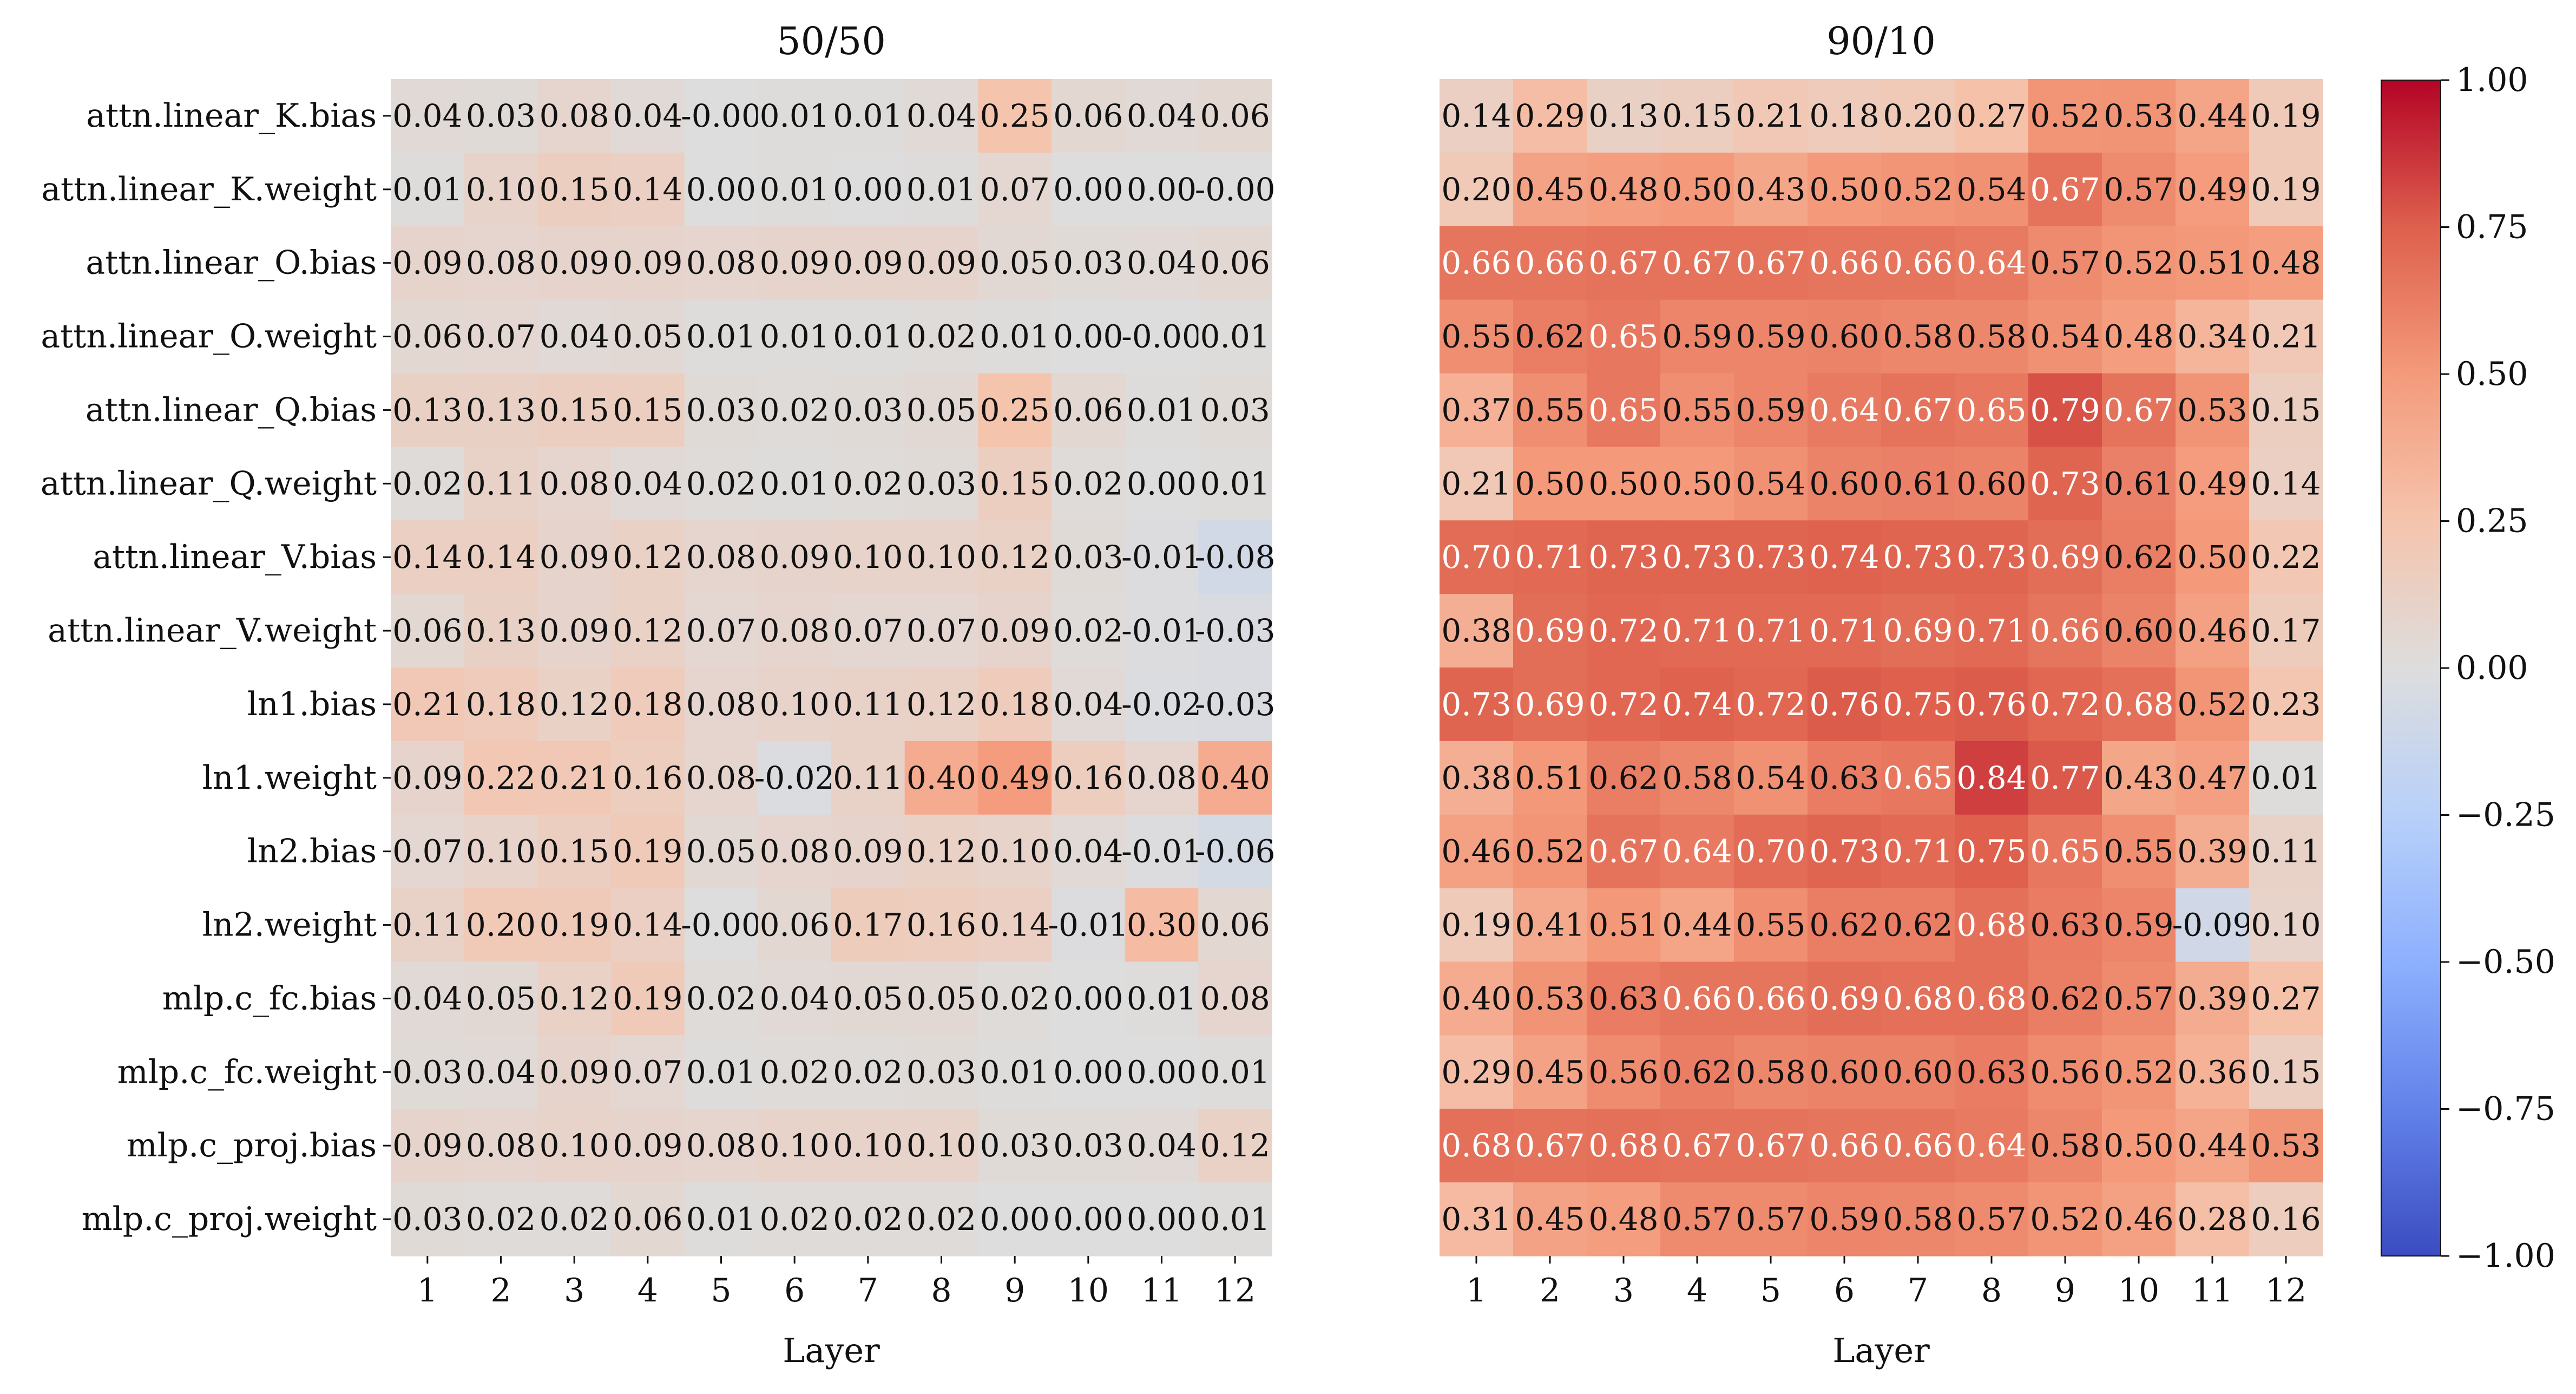 The image size is (2576, 1394). Describe the element at coordinates (1991, 998) in the screenshot. I see `cell-value-label: 0.68` at that location.